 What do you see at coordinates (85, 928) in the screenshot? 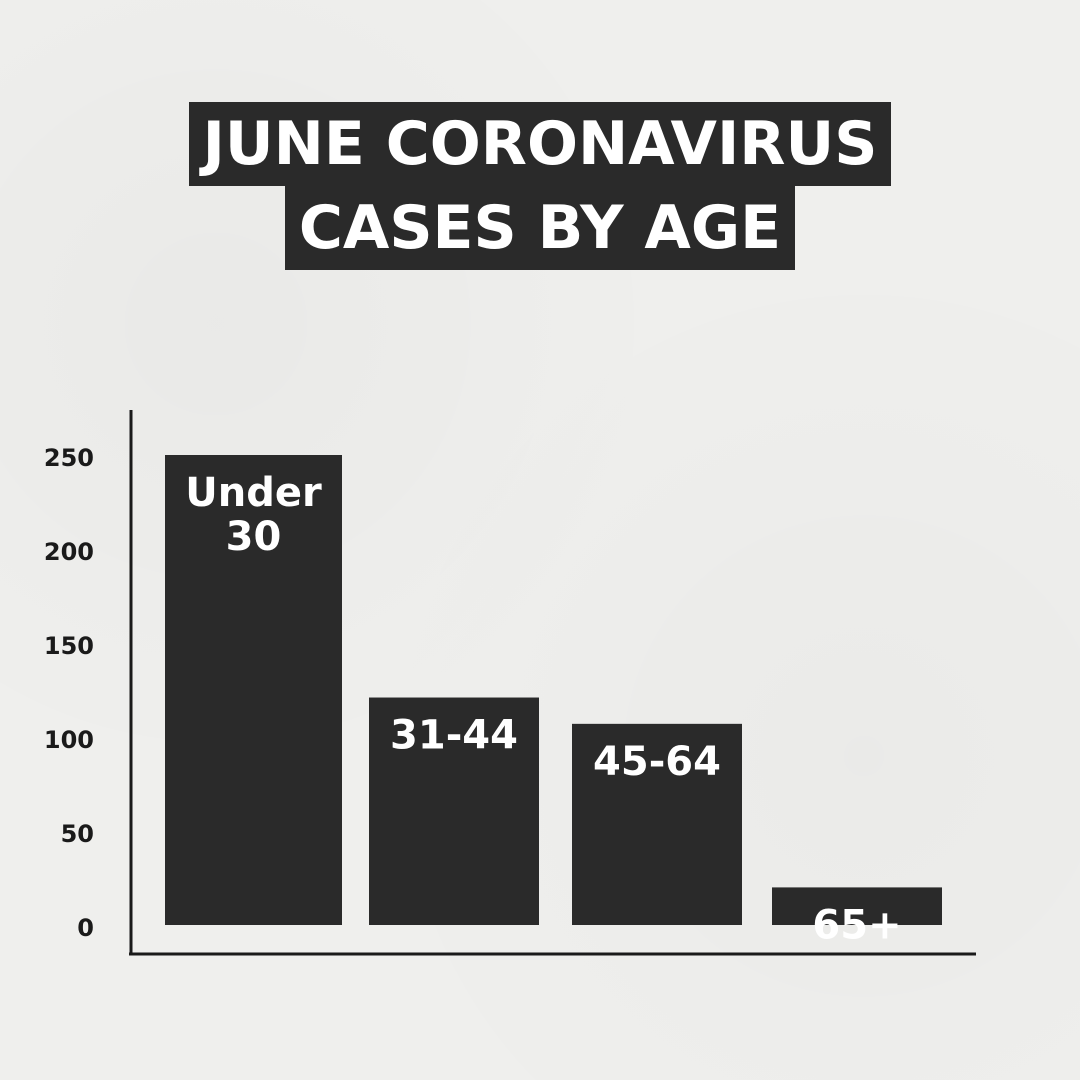
I see `y-tick-label: 0` at bounding box center [85, 928].